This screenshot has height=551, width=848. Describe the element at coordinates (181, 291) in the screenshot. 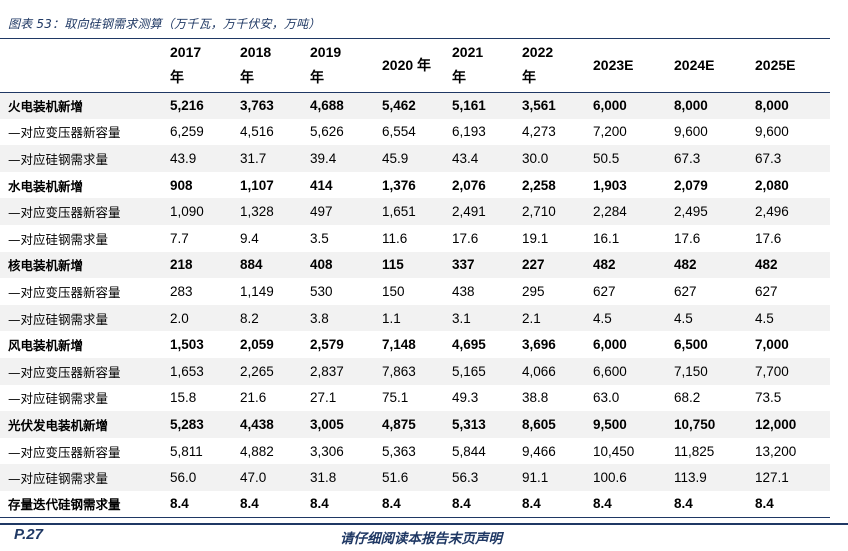

I see `value-cell: 283` at that location.